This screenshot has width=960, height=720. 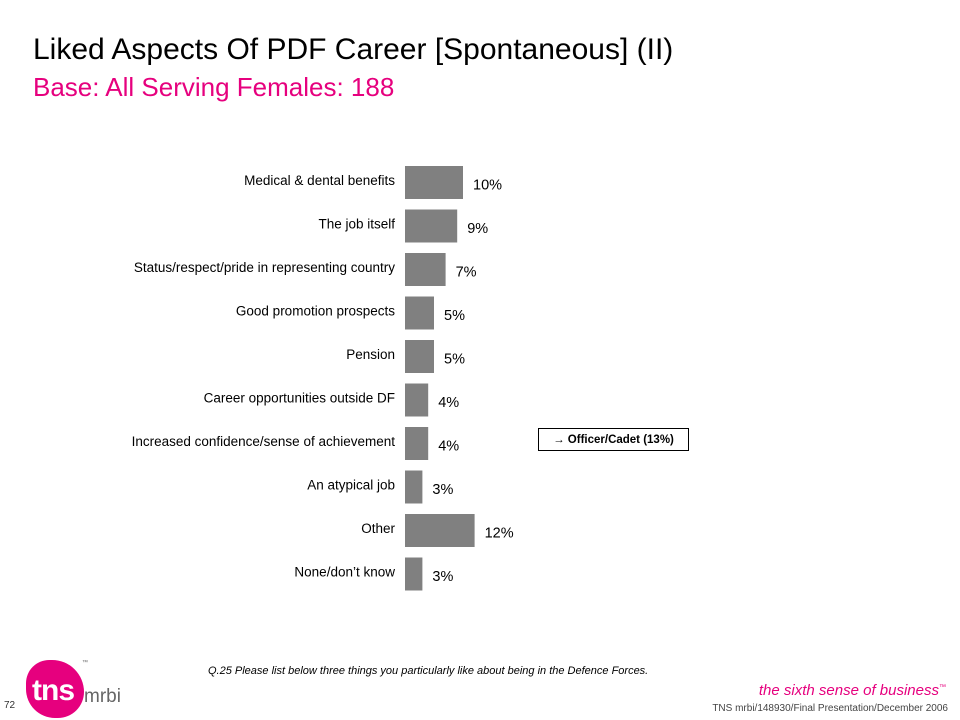 I want to click on value-label-8: 12%, so click(x=499, y=533).